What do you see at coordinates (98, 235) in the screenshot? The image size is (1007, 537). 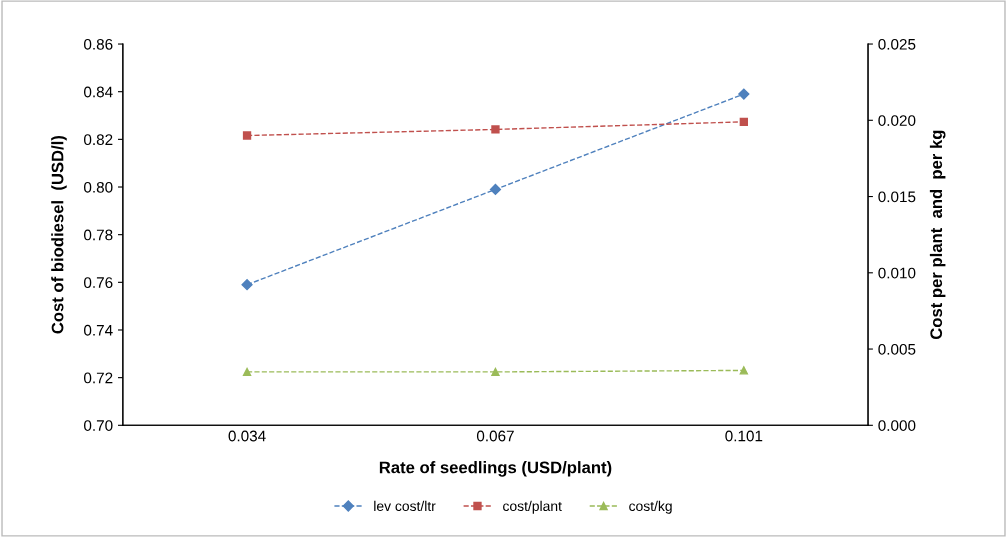 I see `y-tick-label: 0.78` at bounding box center [98, 235].